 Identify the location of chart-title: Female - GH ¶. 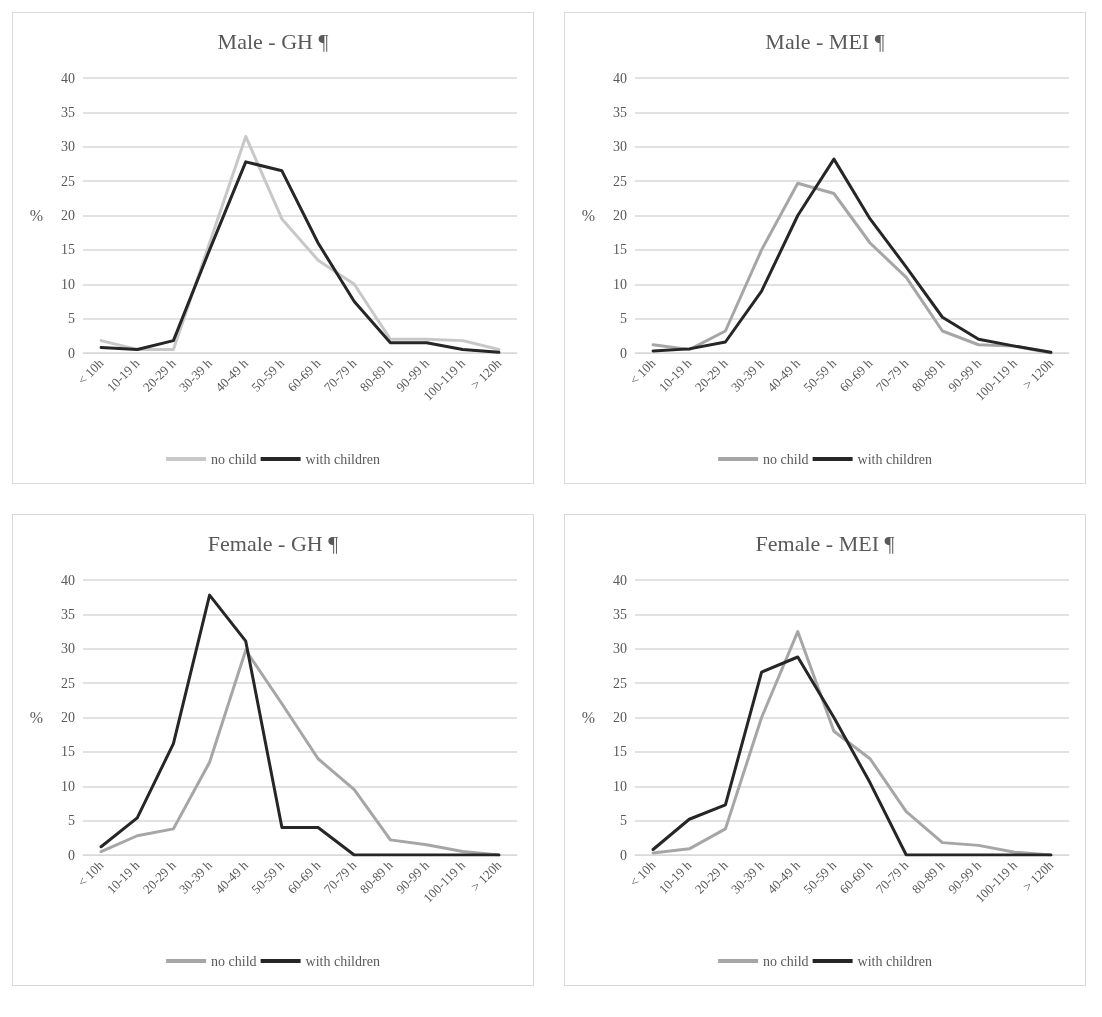
(273, 543).